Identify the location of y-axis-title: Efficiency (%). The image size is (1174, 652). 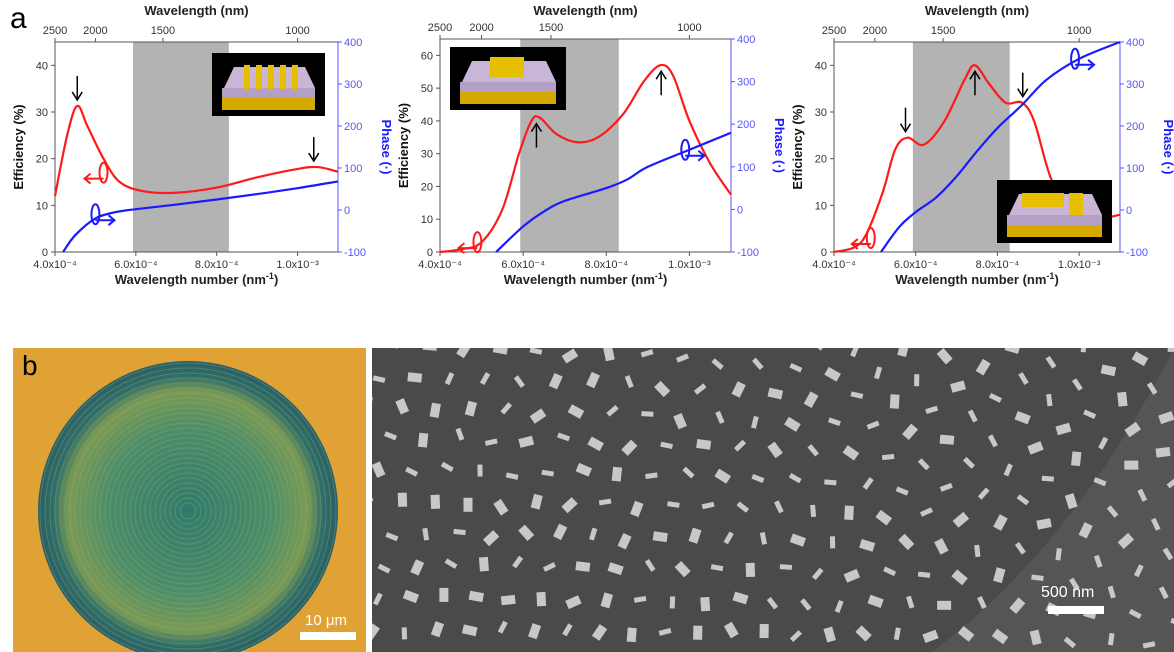
(797, 146).